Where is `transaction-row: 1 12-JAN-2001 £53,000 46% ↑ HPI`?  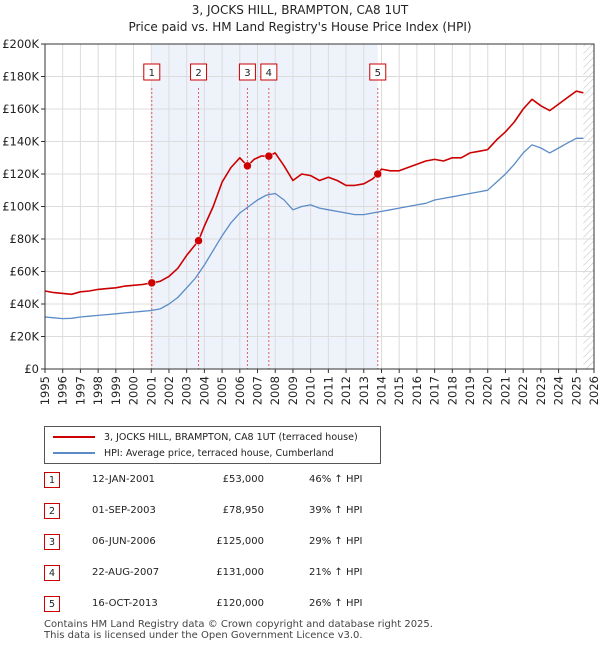
transaction-row: 1 12-JAN-2001 £53,000 46% ↑ HPI is located at coordinates (264, 481).